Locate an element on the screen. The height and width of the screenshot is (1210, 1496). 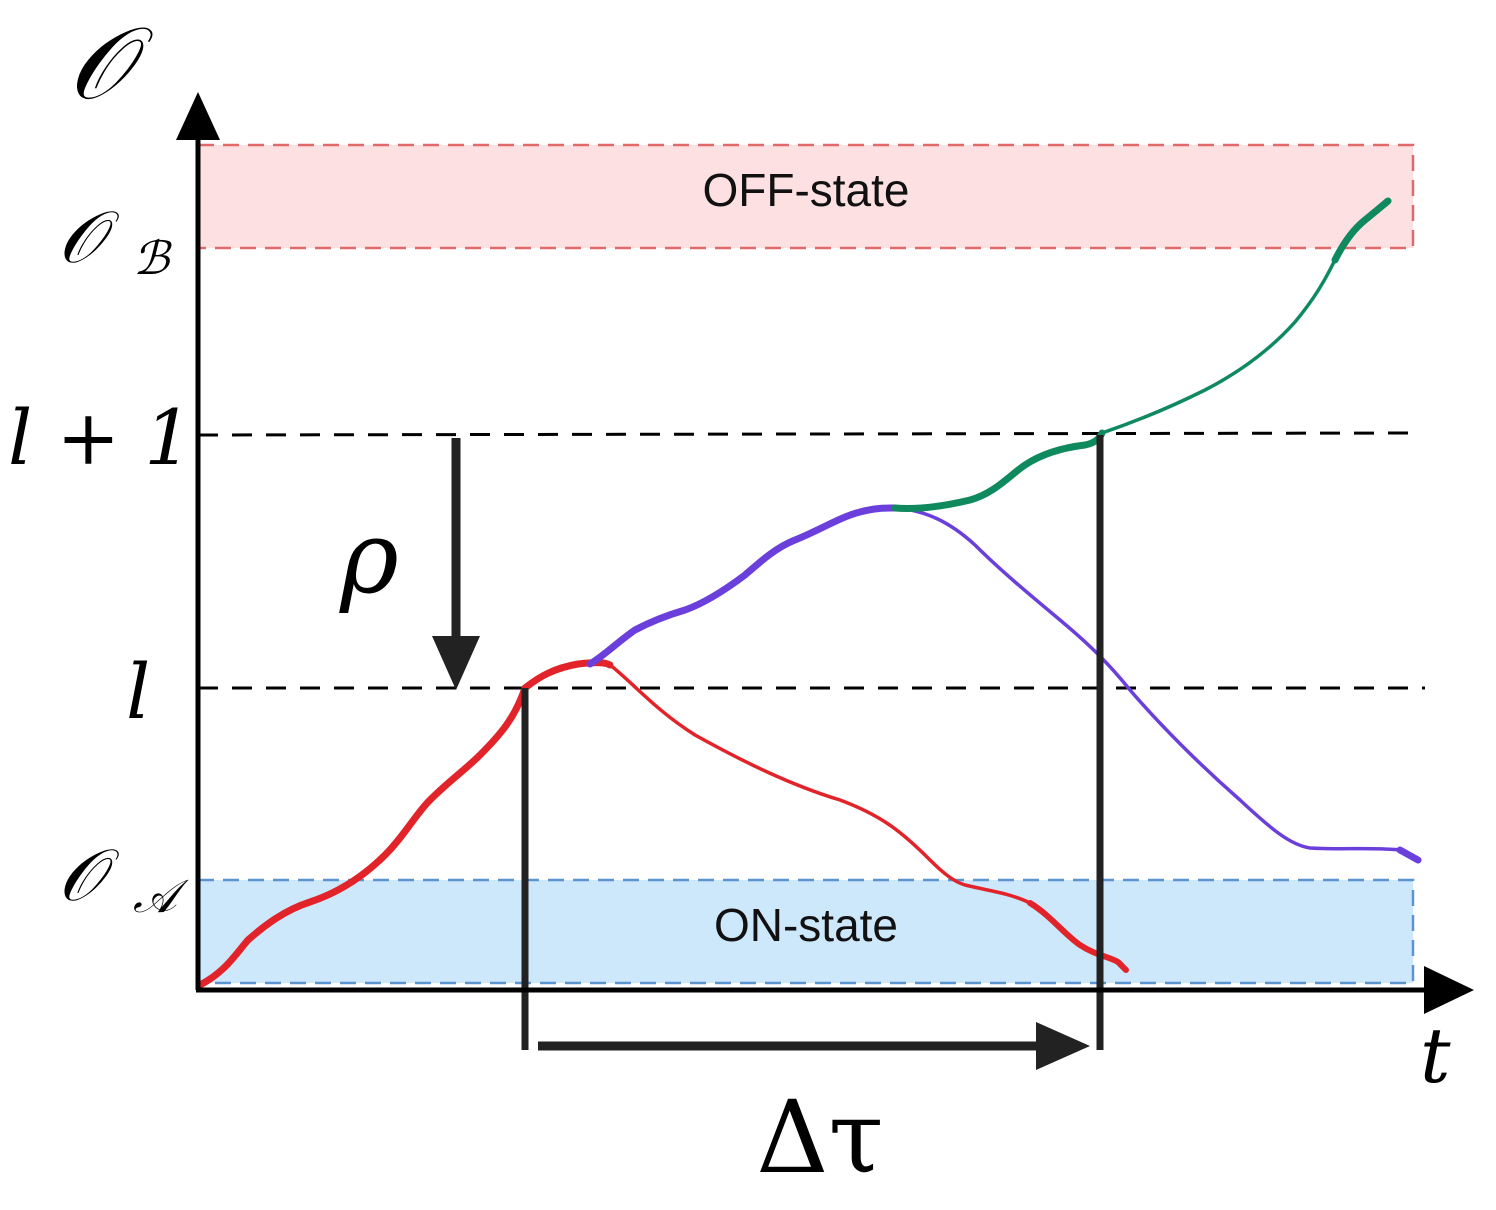
green-trajectory-thin is located at coordinates (1218, 346).